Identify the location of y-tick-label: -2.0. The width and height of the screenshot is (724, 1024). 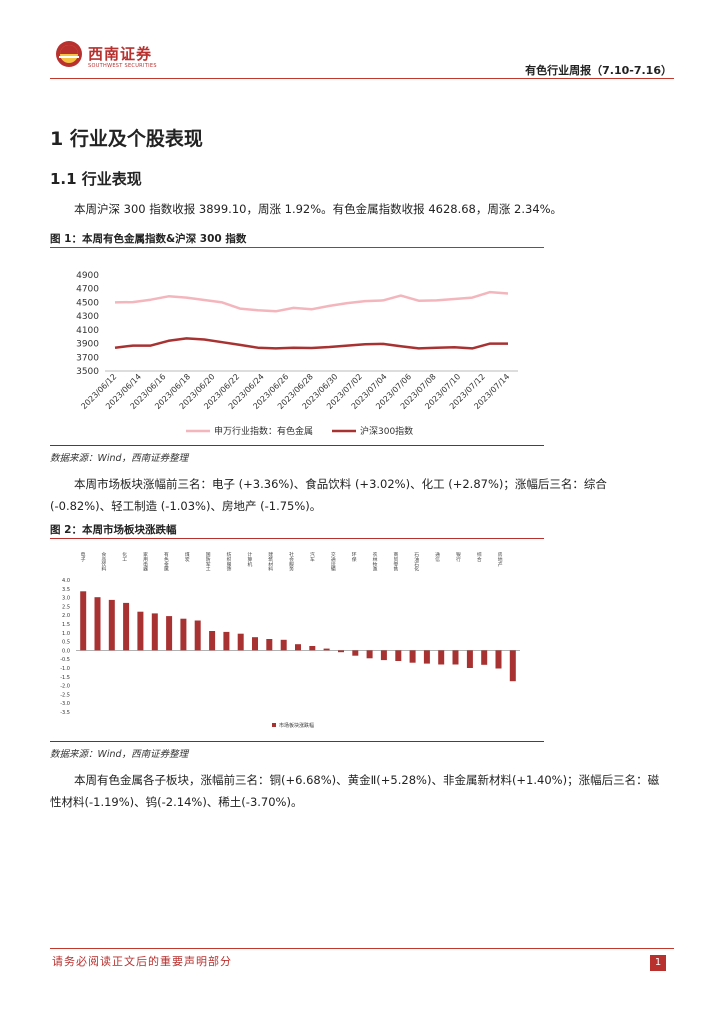
(65, 687).